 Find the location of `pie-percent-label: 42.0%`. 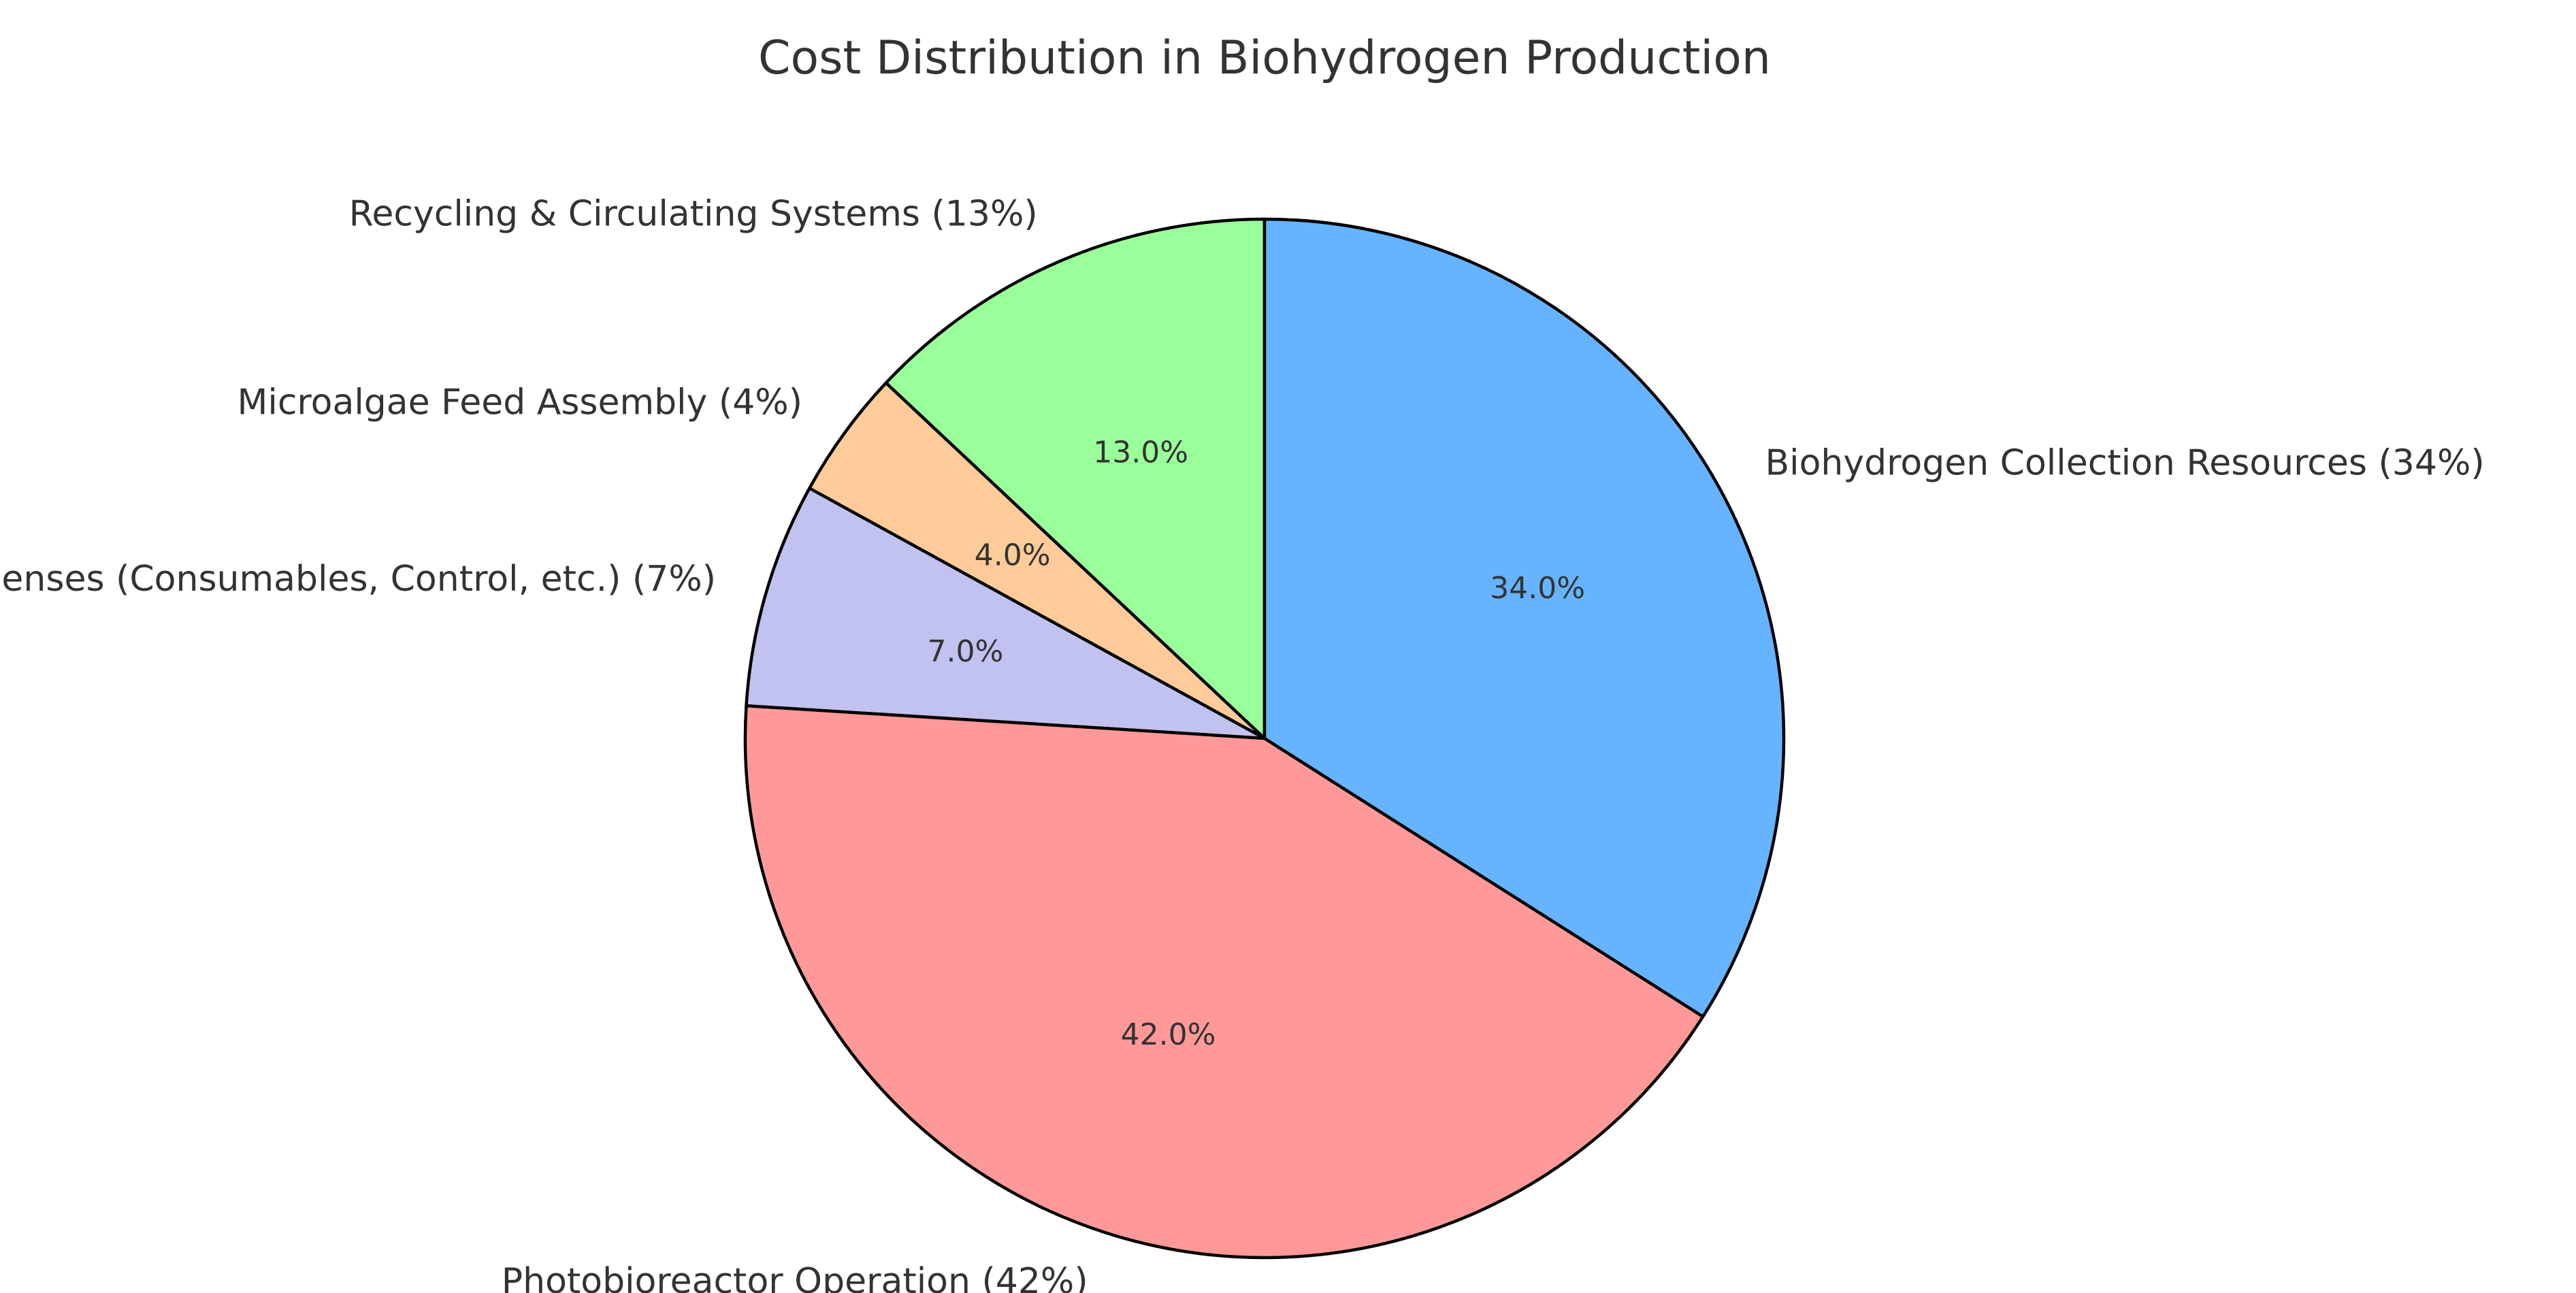

pie-percent-label: 42.0% is located at coordinates (1168, 1034).